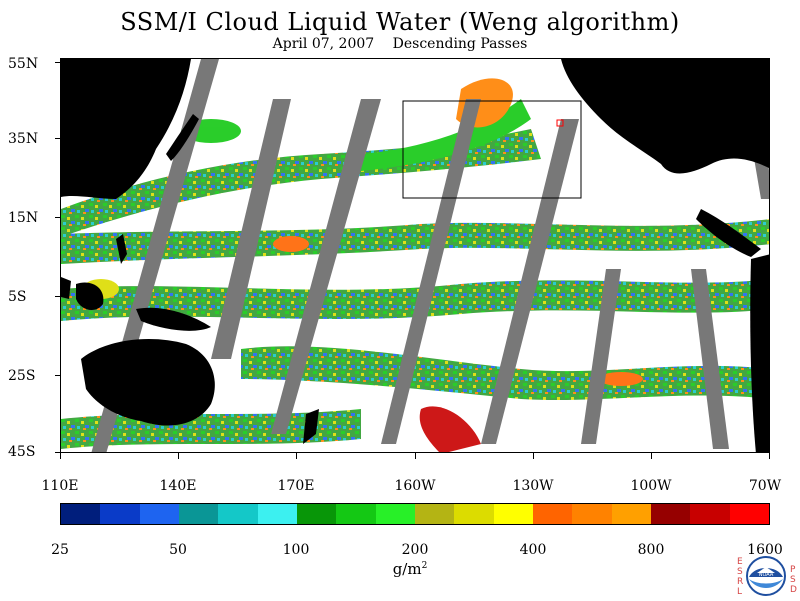 The height and width of the screenshot is (601, 800). I want to click on lat-label-45s: 45S, so click(22, 452).